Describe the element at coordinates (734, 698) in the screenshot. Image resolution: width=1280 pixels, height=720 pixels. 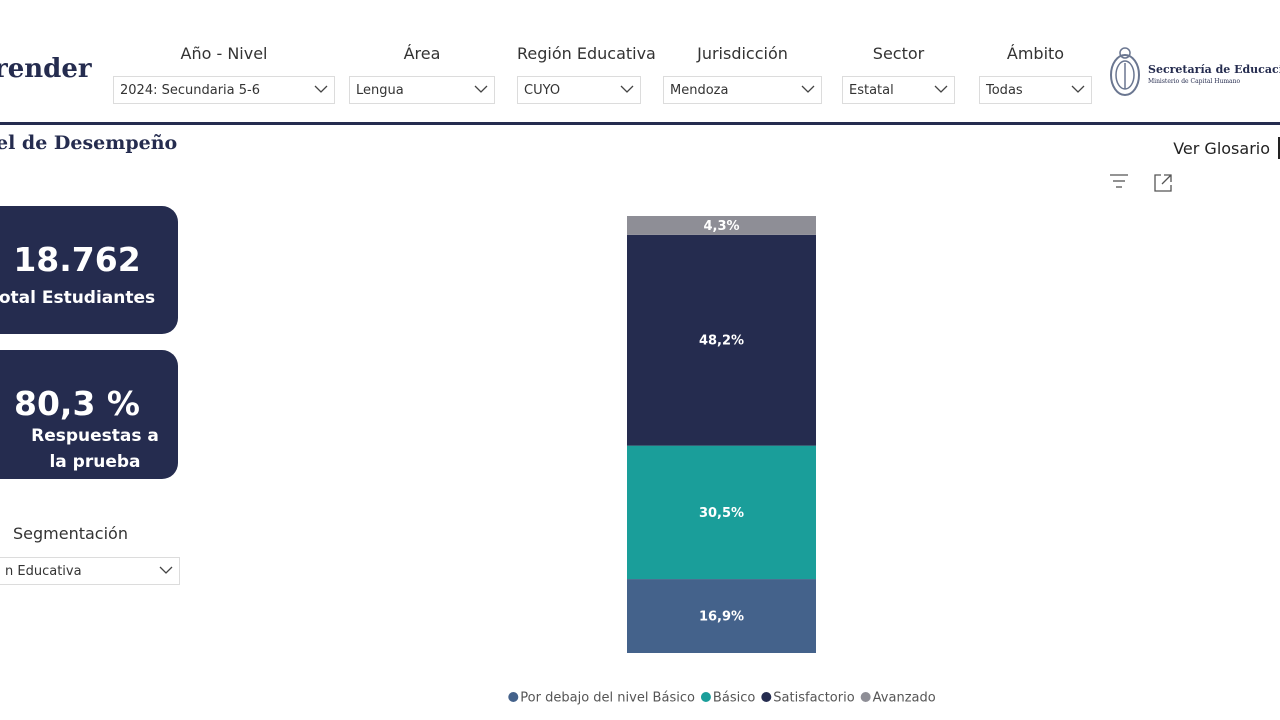
I see `legend-label: Básico` at that location.